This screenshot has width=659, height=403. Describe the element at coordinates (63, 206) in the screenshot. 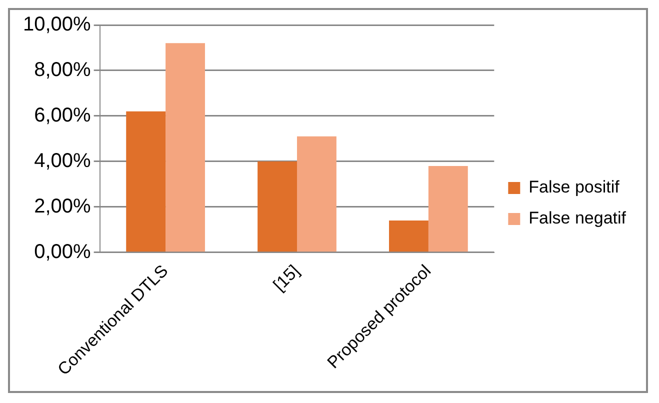

I see `y-tick-label: 2,00%` at that location.